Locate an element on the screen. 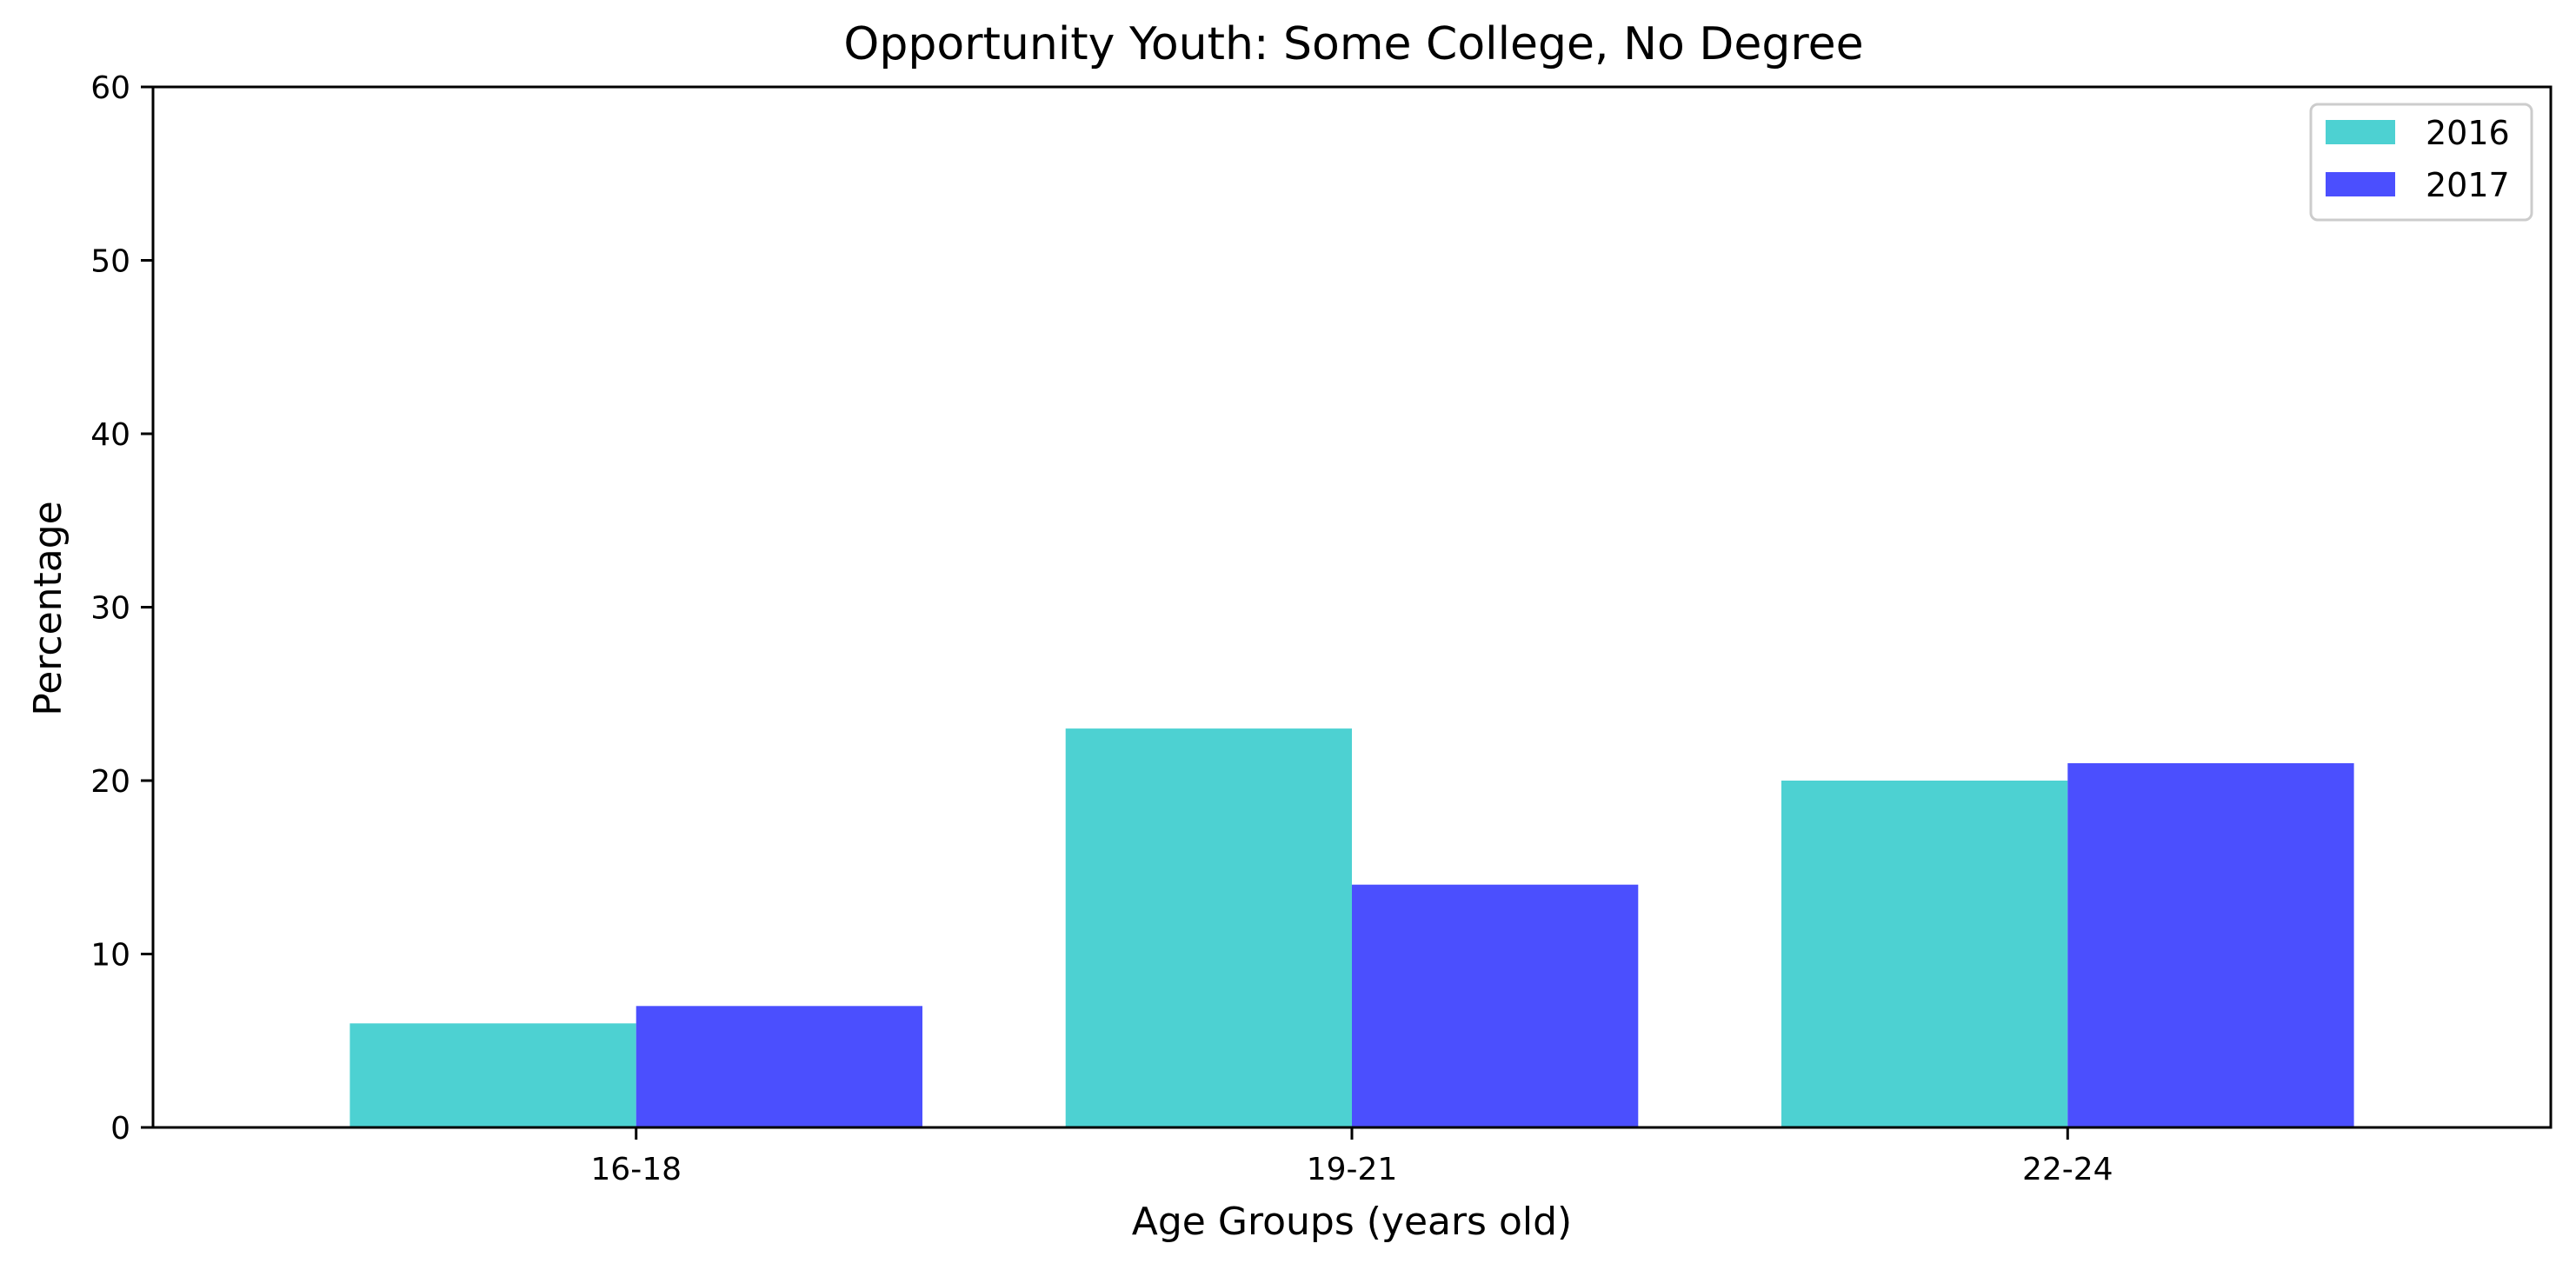 This screenshot has height=1270, width=2576. legend-swatch-2016 is located at coordinates (2360, 132).